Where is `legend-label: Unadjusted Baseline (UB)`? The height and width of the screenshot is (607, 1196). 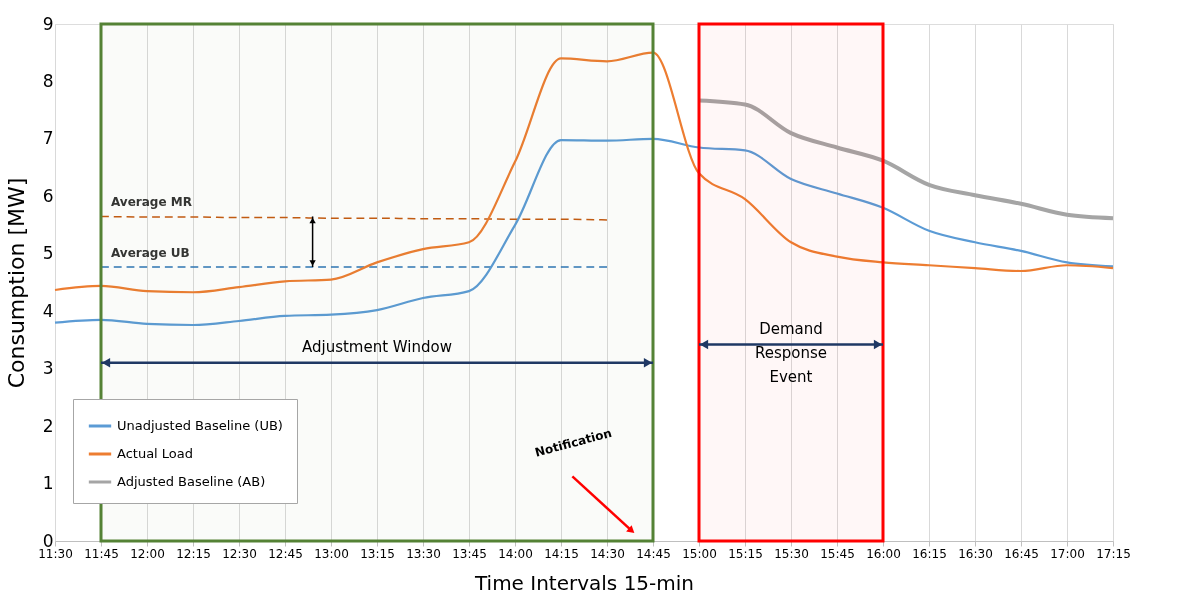
legend-label: Unadjusted Baseline (UB) is located at coordinates (200, 425).